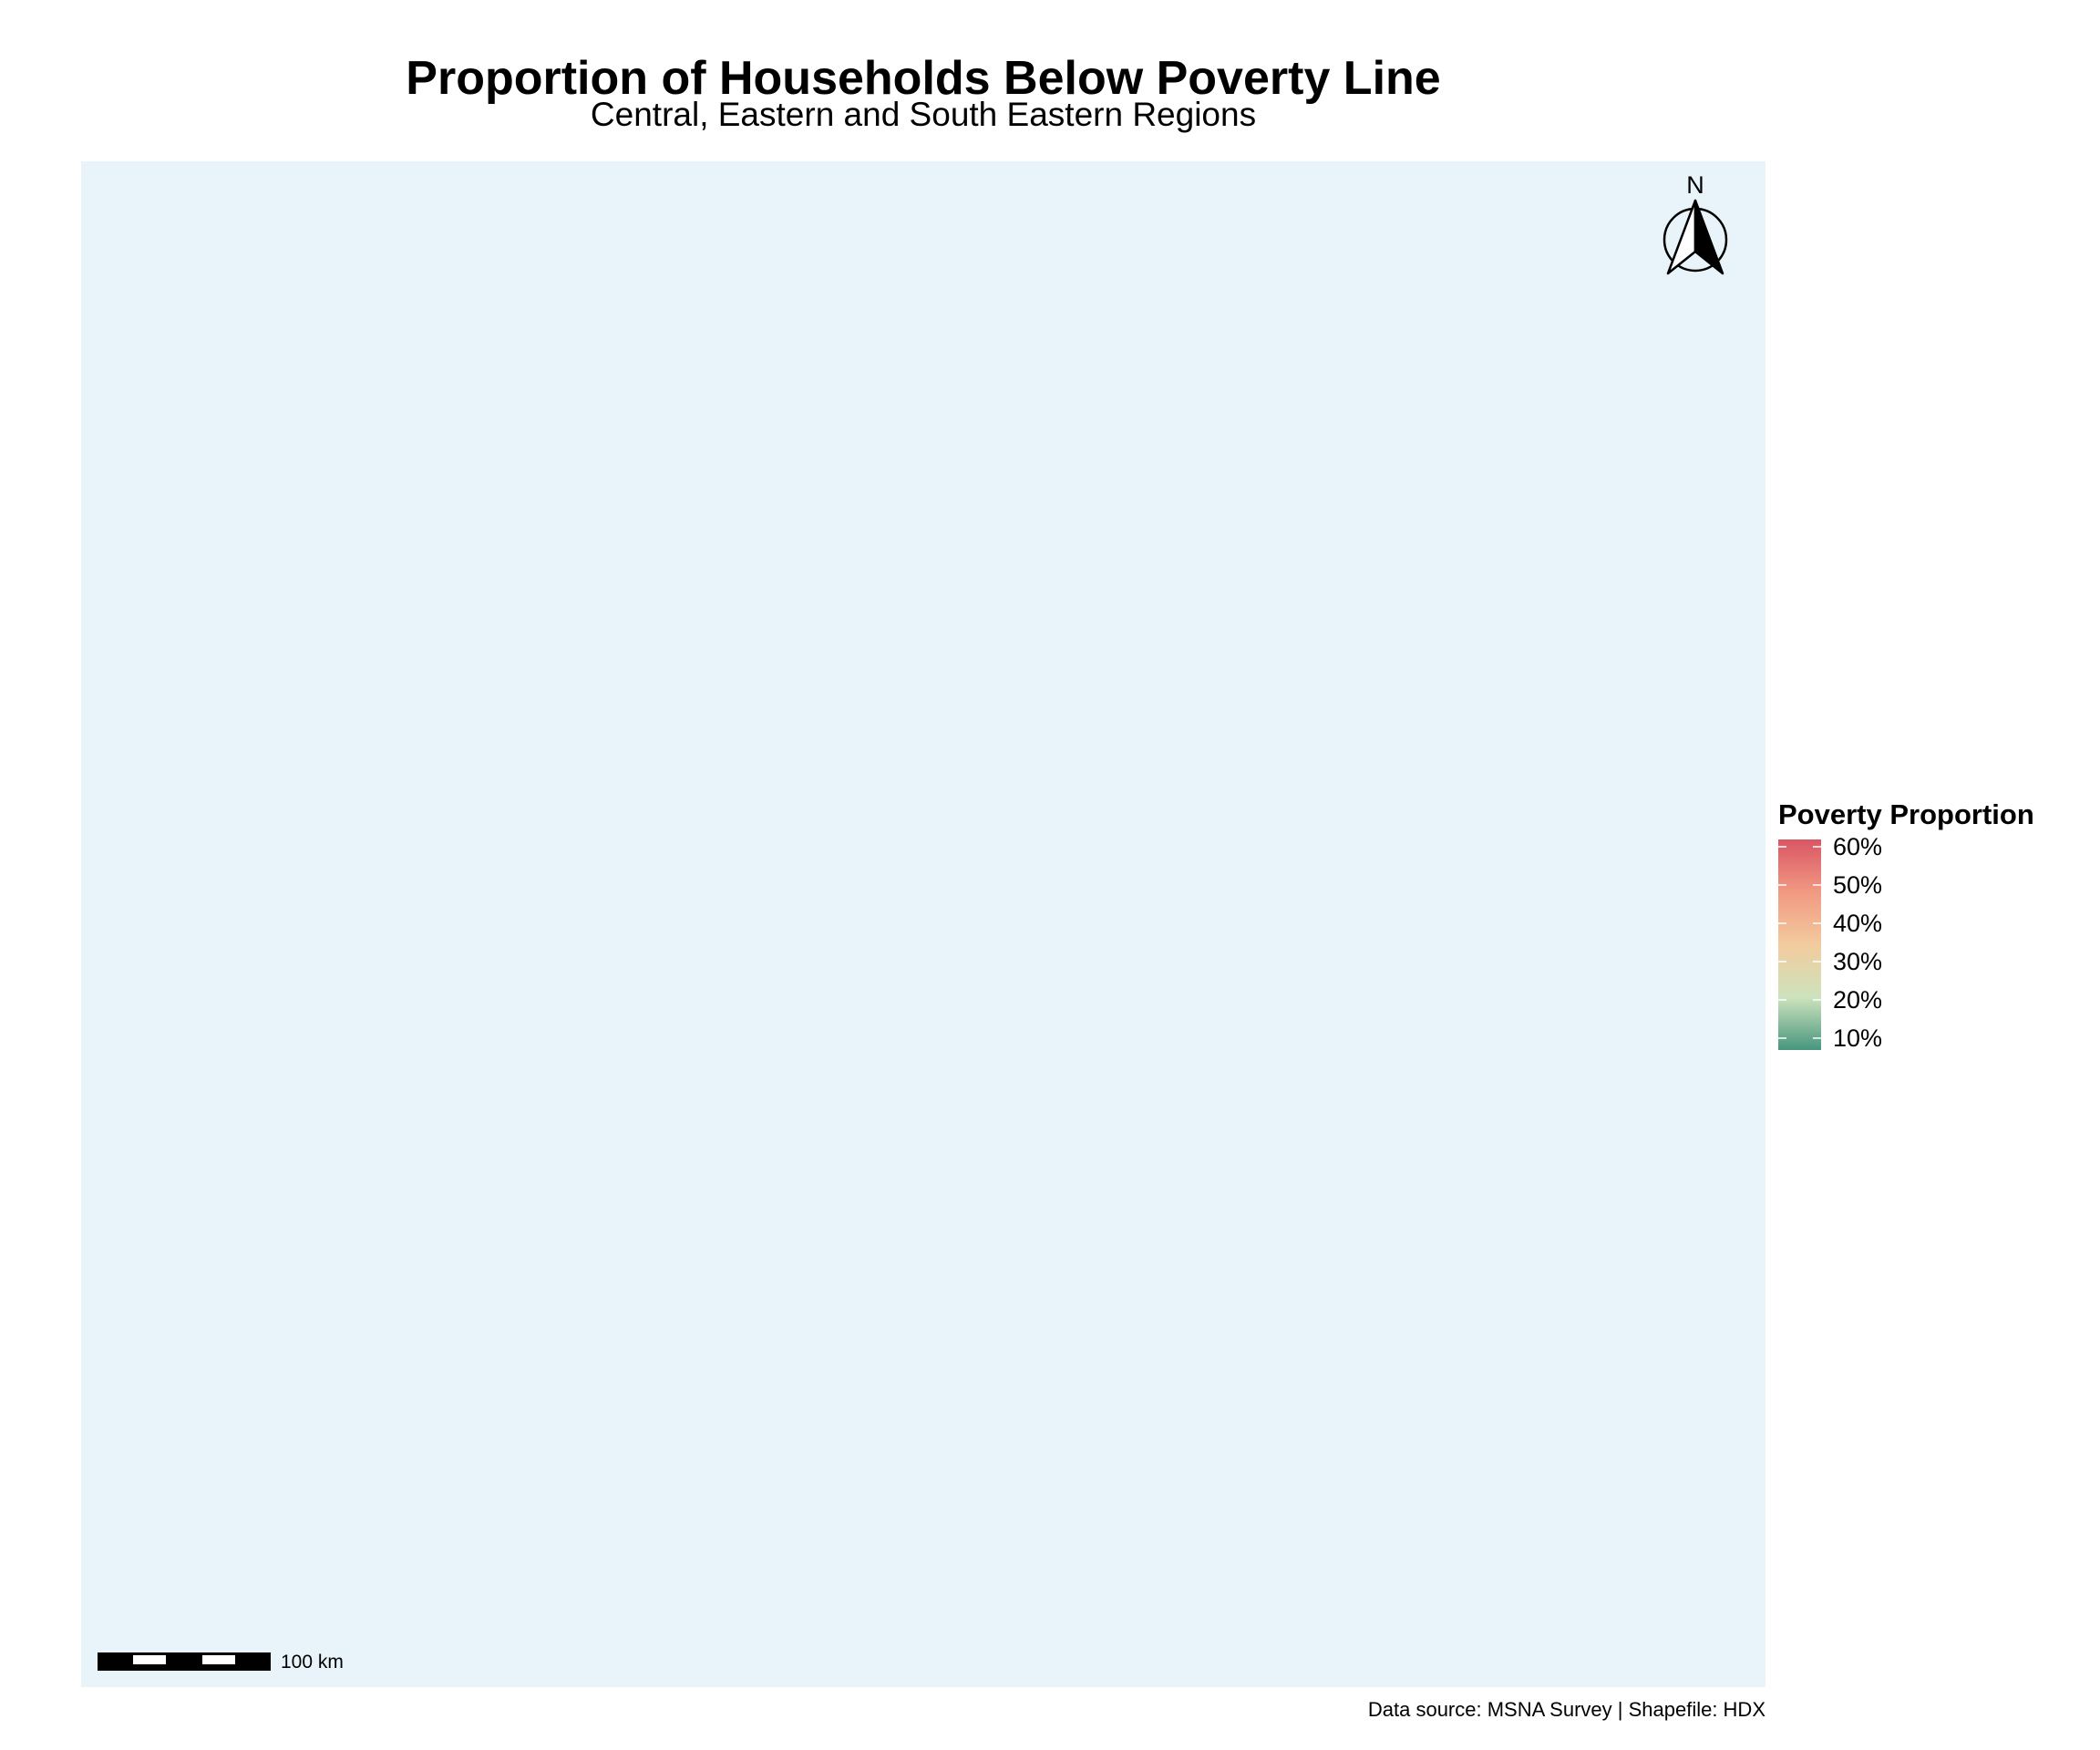  What do you see at coordinates (1695, 185) in the screenshot?
I see `north-letter: N` at bounding box center [1695, 185].